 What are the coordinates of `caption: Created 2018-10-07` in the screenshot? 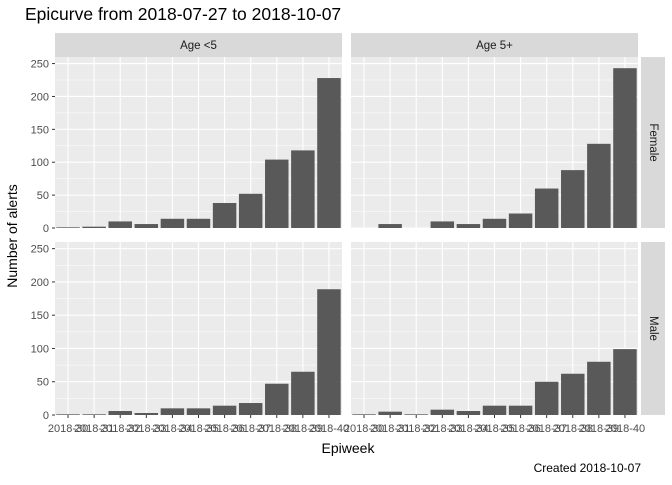 It's located at (588, 468).